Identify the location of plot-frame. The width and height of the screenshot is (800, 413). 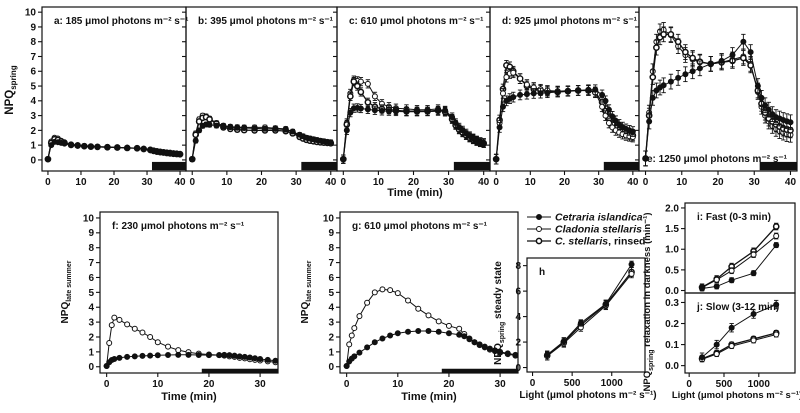
(564, 89).